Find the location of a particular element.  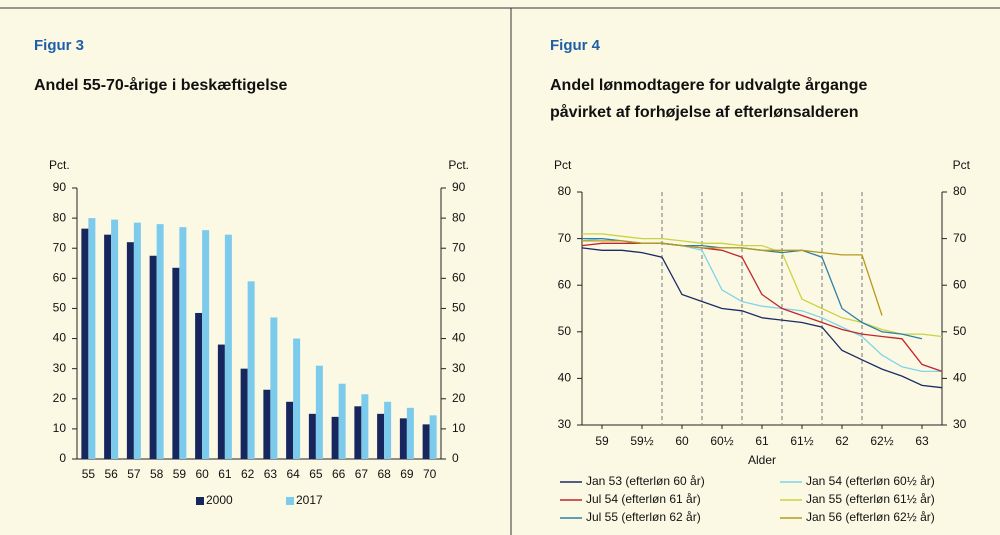

y-tick-label: 10 is located at coordinates (60, 428).